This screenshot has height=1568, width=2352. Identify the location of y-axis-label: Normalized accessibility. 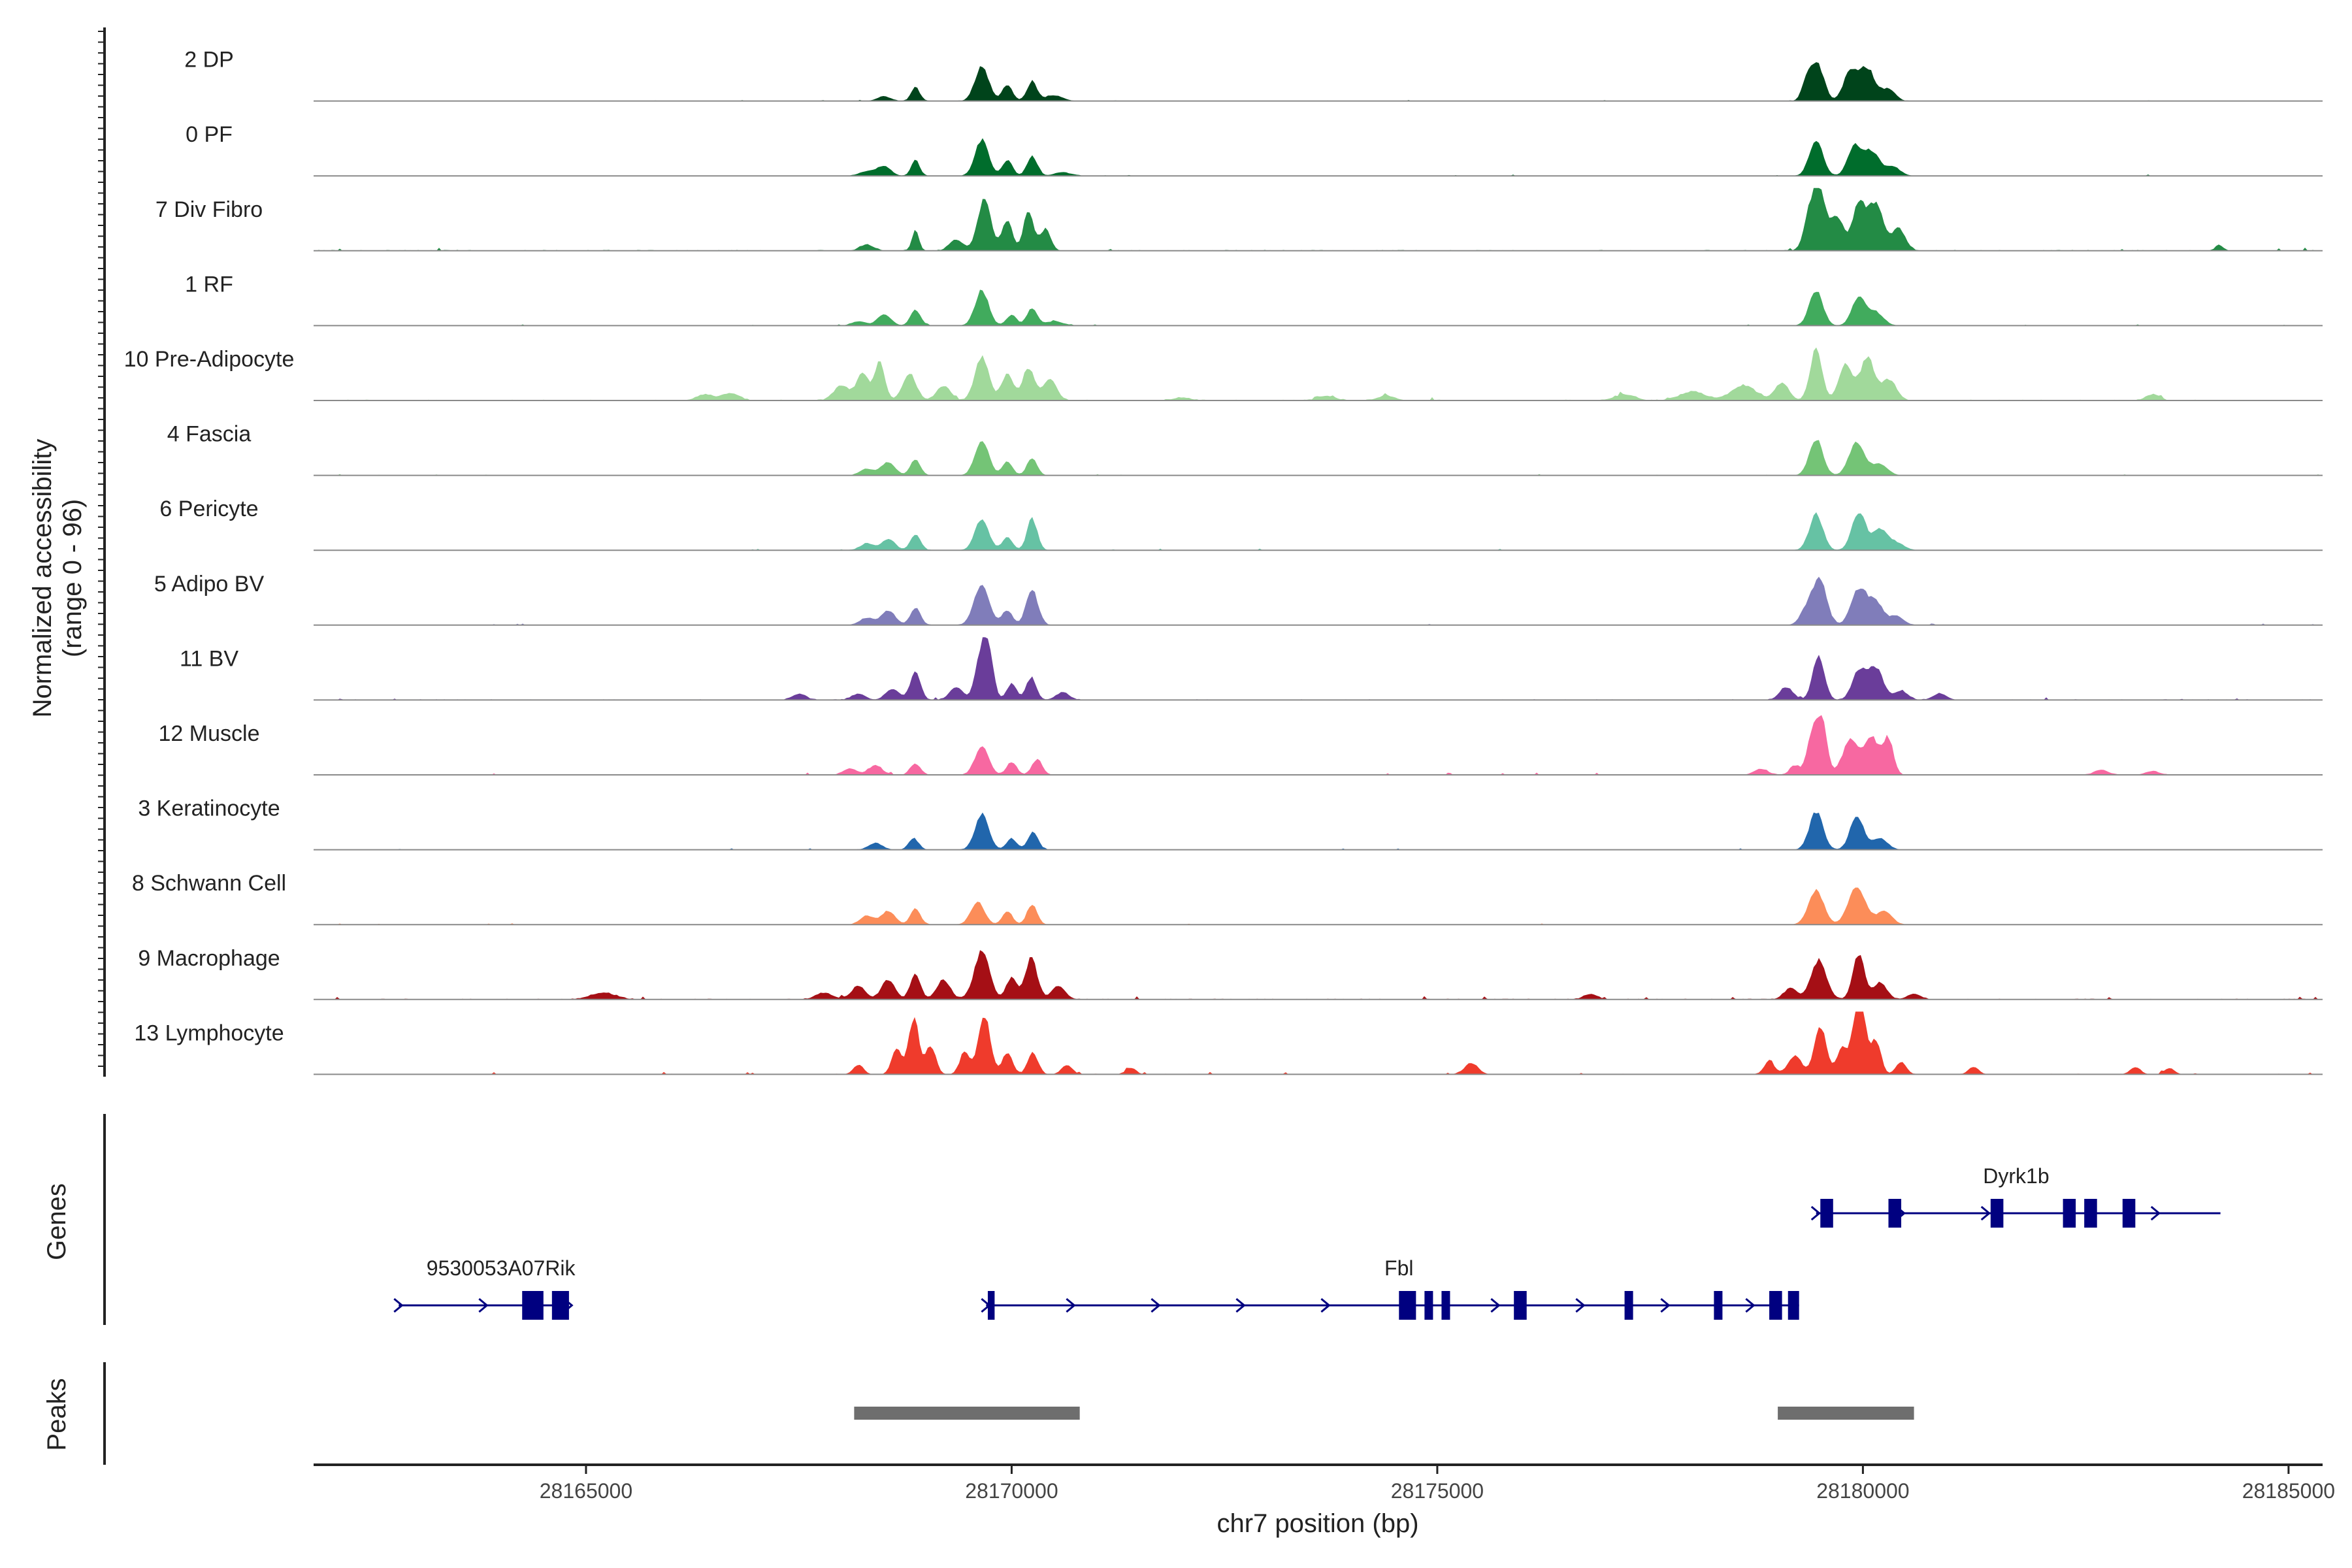
(42, 578).